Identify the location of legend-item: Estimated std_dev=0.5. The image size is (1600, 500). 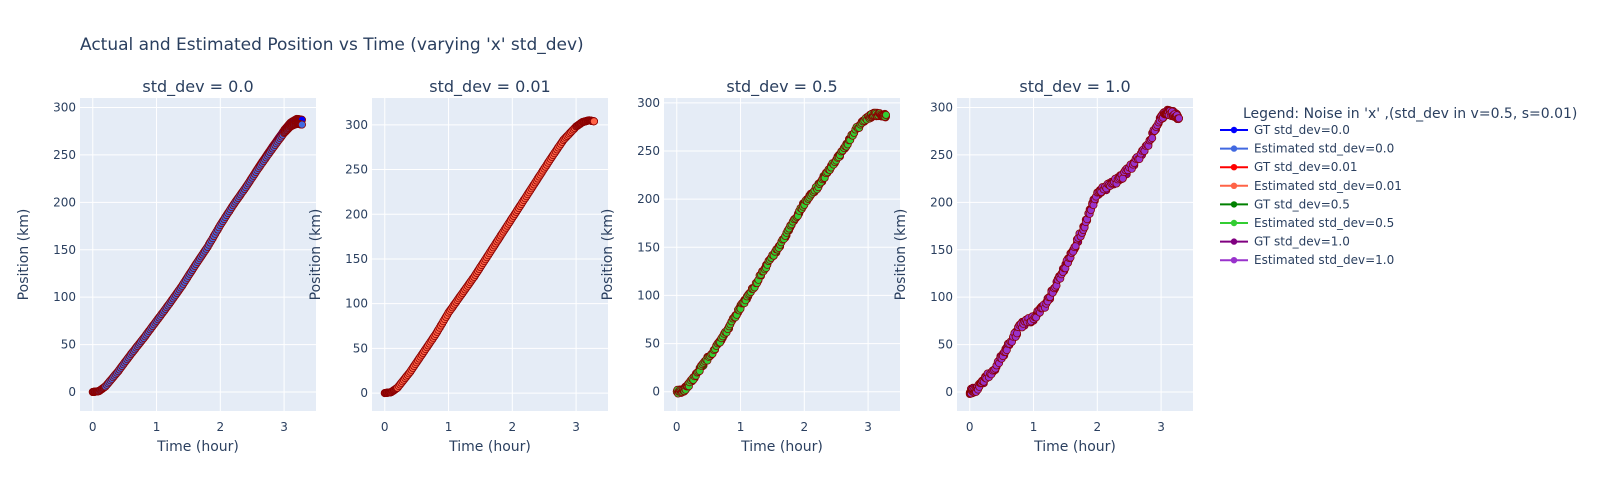
(1307, 223).